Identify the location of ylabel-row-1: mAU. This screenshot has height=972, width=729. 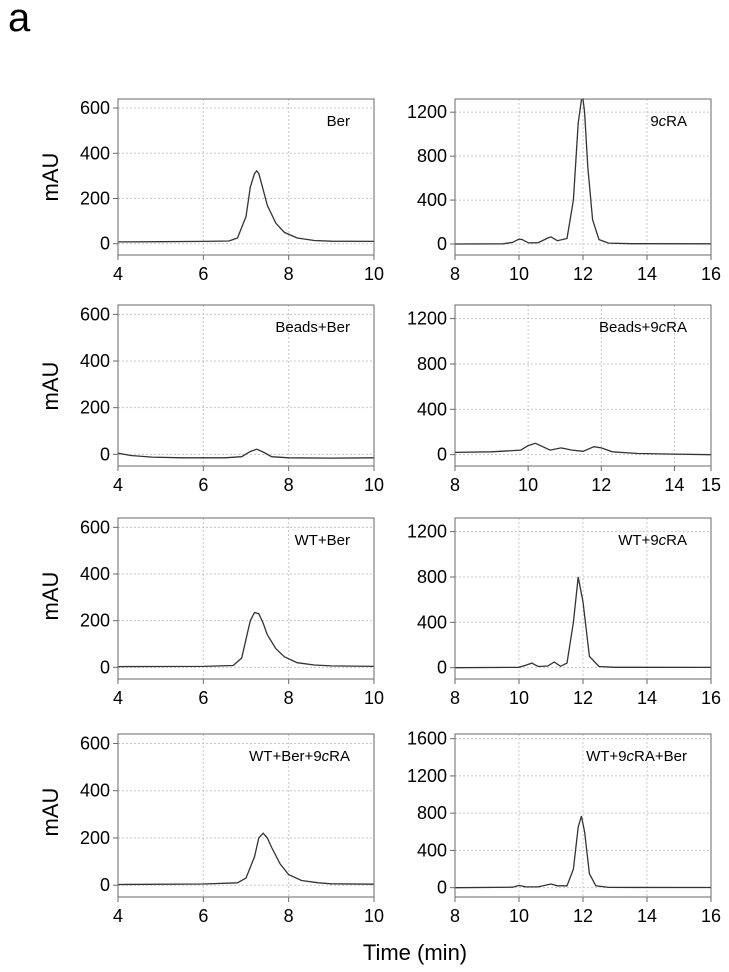
(50, 177).